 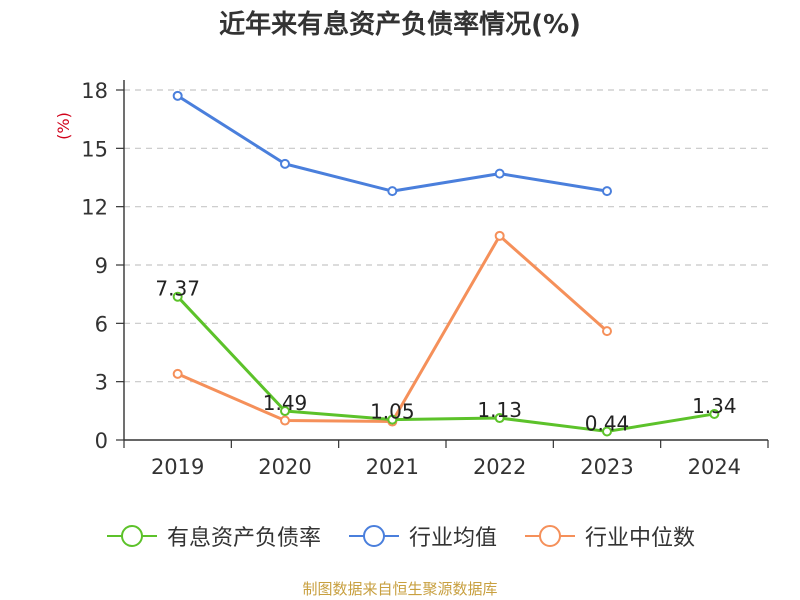 What do you see at coordinates (94, 208) in the screenshot?
I see `y-tick-label: 12` at bounding box center [94, 208].